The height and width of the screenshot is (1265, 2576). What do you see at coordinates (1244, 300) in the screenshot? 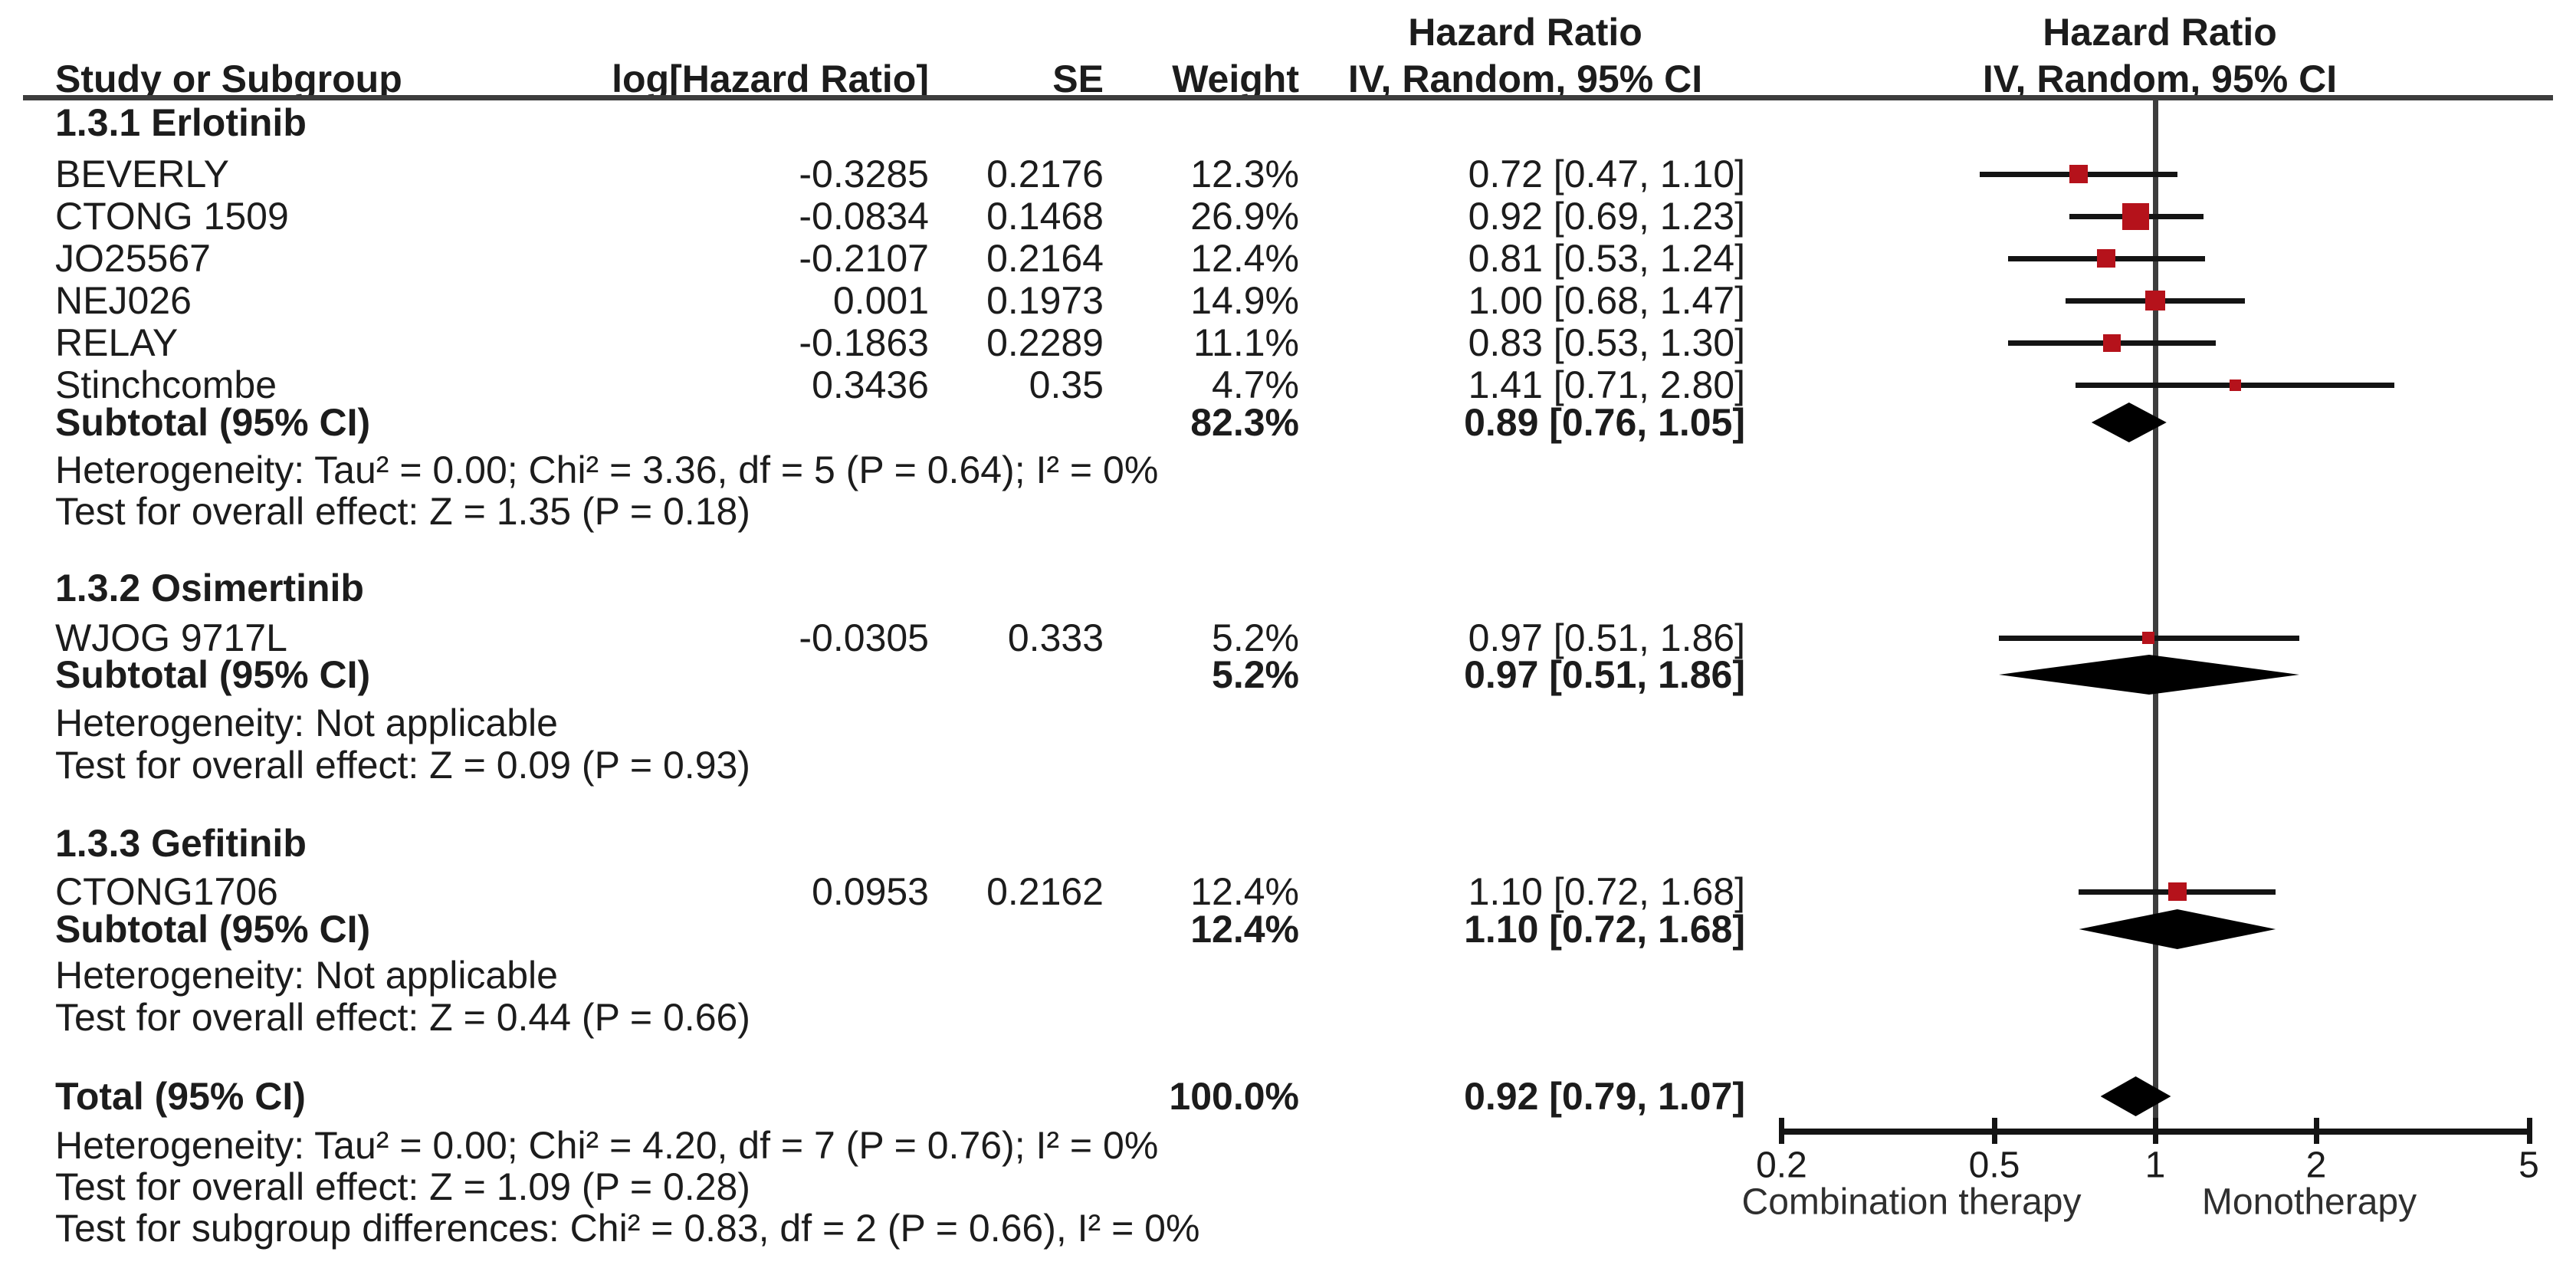
I see `row-weight: 14.9%` at bounding box center [1244, 300].